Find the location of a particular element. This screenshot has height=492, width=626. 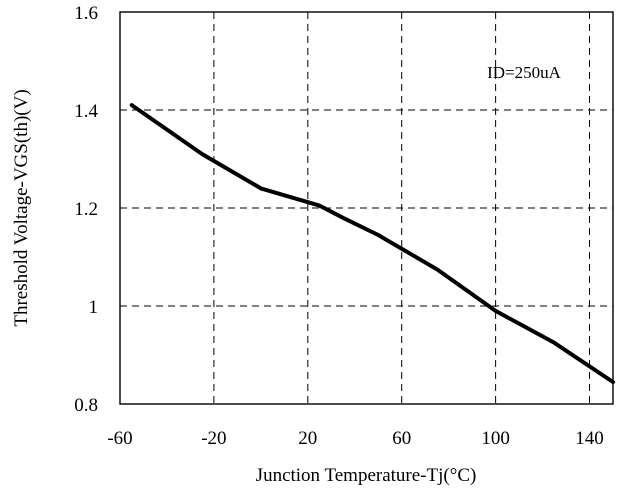

y-tick-label: 1.6 is located at coordinates (86, 13).